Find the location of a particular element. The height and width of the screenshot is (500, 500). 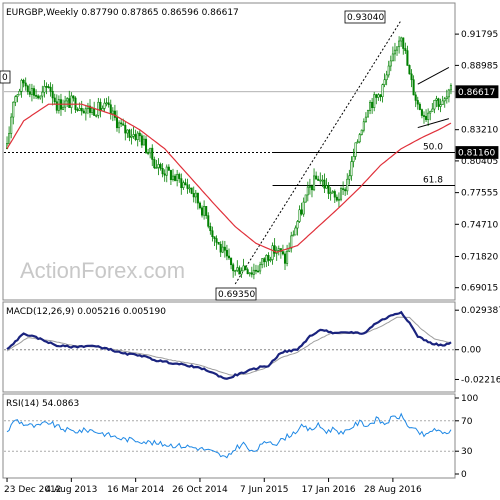

x-tick-label: 17 Jan 2016 is located at coordinates (329, 490).